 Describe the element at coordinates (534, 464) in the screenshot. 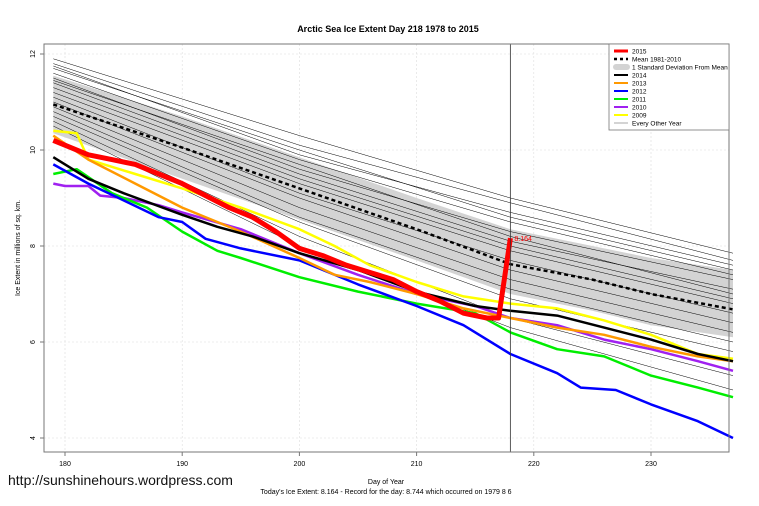

I see `x-tick-label: 220` at that location.